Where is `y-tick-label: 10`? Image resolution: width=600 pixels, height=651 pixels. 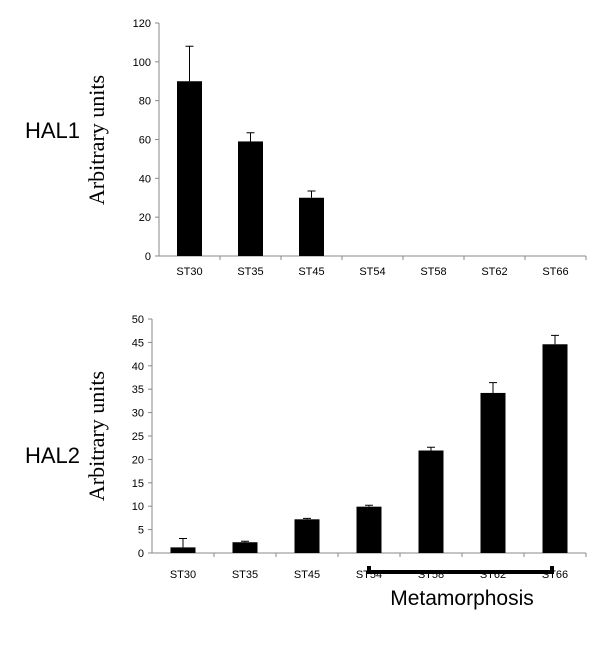 y-tick-label: 10 is located at coordinates (138, 507).